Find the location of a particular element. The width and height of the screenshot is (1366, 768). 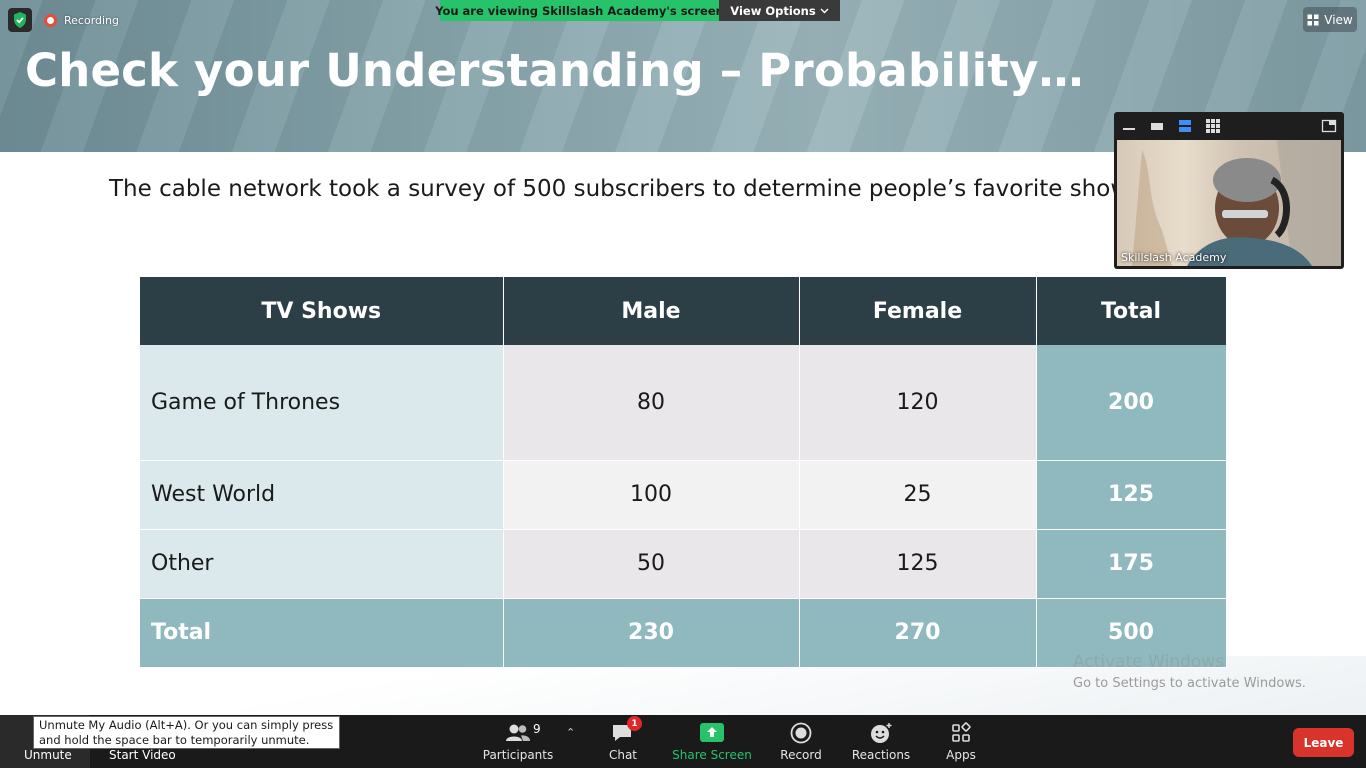

participant-name: Skillslash Academy is located at coordinates (1174, 257).